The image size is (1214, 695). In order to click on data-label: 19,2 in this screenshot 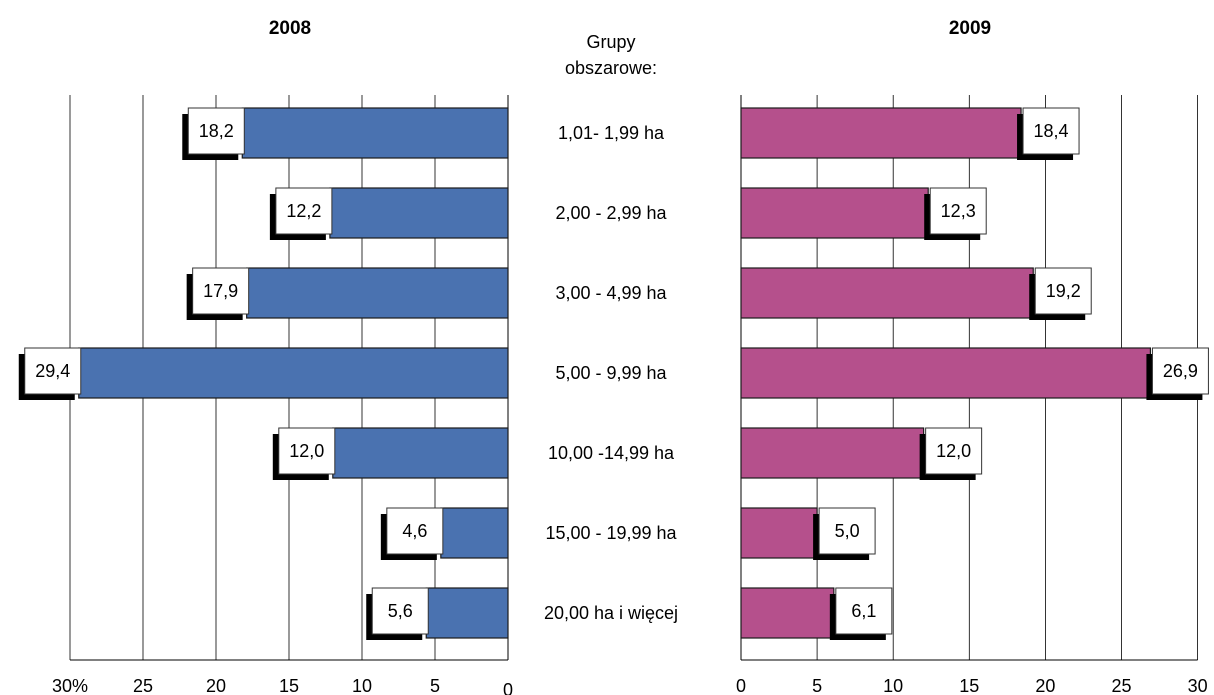, I will do `click(1060, 293)`.